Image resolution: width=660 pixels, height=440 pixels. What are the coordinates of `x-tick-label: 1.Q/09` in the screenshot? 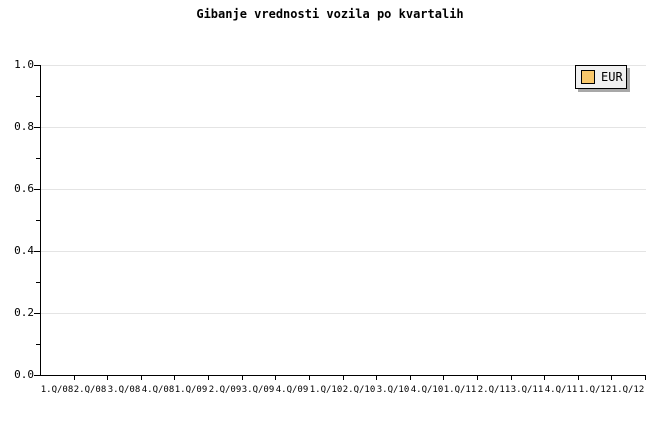 It's located at (191, 390).